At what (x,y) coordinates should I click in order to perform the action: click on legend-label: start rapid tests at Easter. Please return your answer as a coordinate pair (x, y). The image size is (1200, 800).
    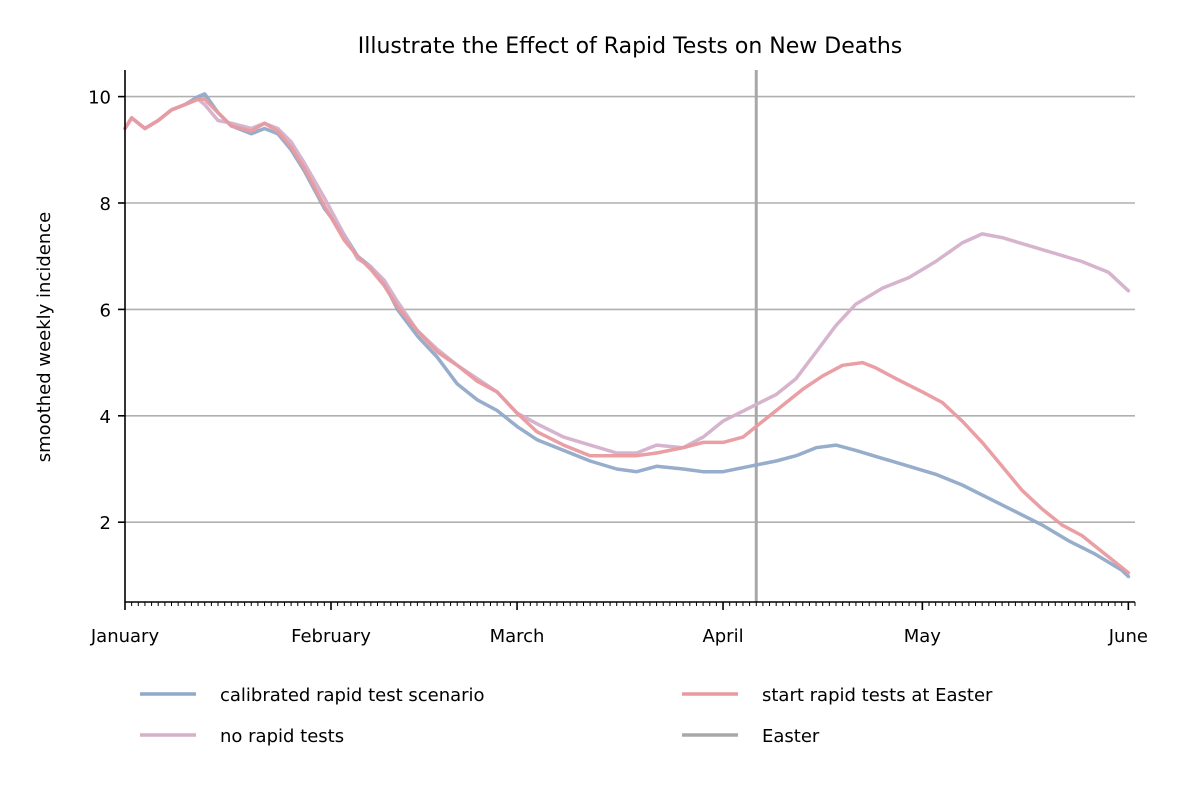
    Looking at the image, I should click on (877, 695).